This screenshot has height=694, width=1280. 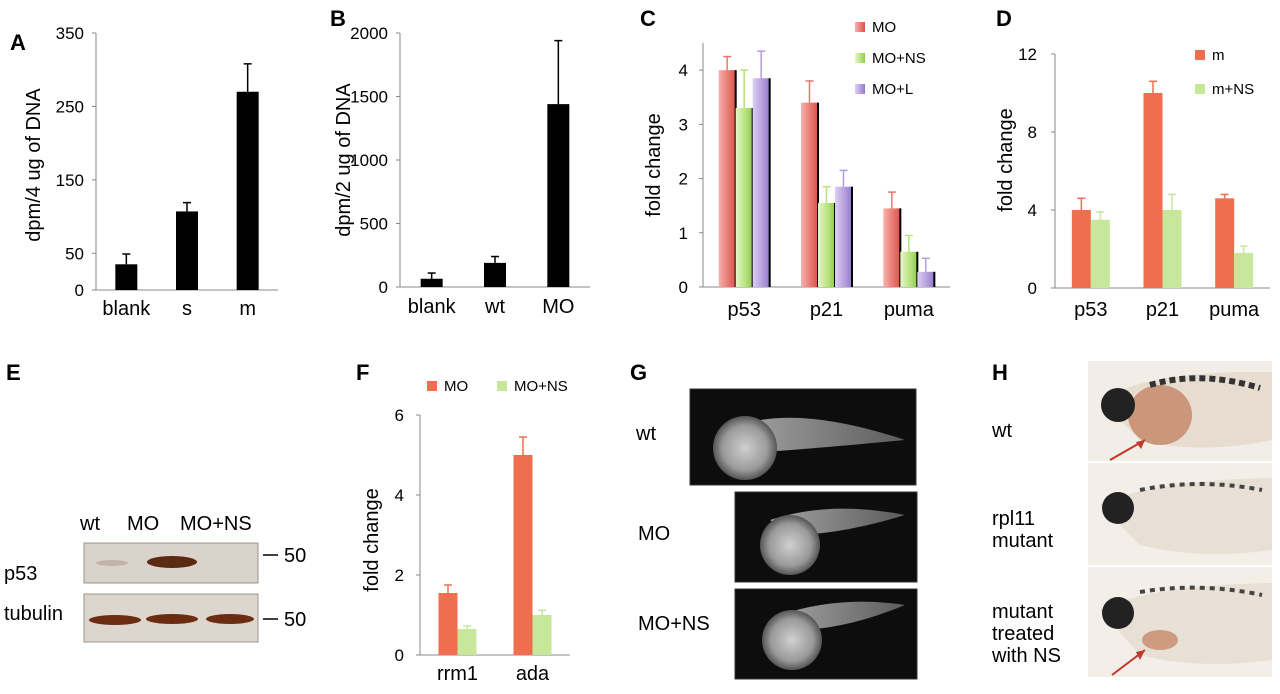 What do you see at coordinates (533, 674) in the screenshot?
I see `category-label: ada` at bounding box center [533, 674].